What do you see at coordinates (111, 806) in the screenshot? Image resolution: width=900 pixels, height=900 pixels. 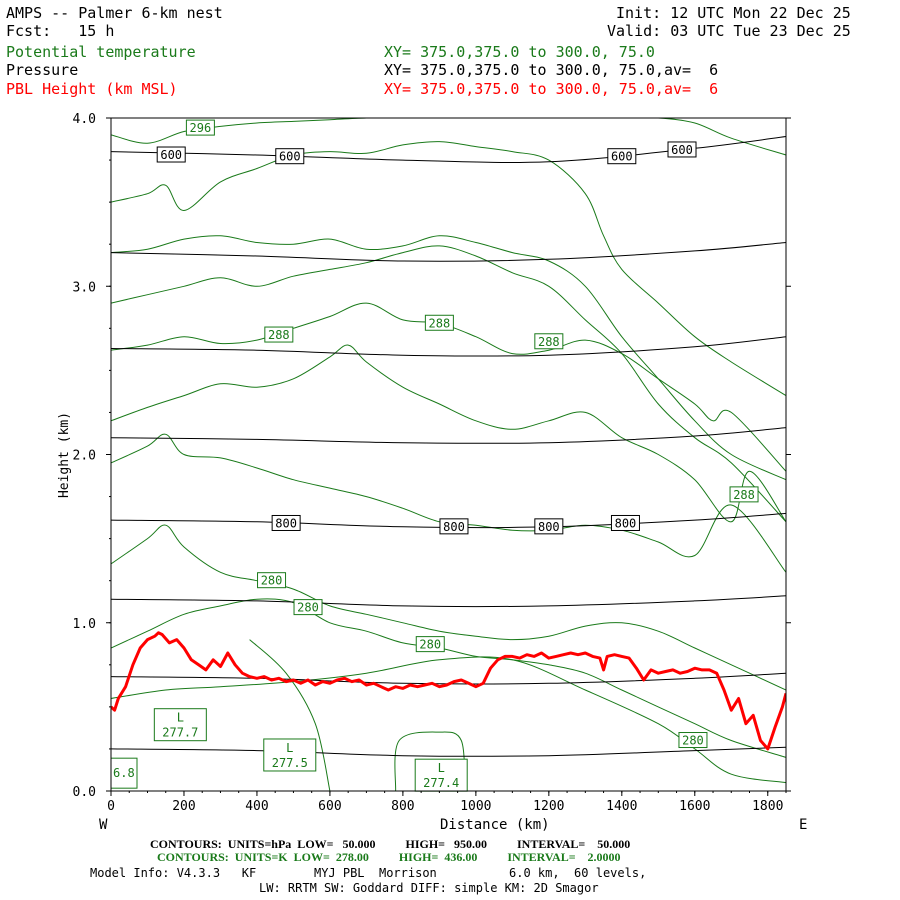 I see `x-tick-label: 0` at bounding box center [111, 806].